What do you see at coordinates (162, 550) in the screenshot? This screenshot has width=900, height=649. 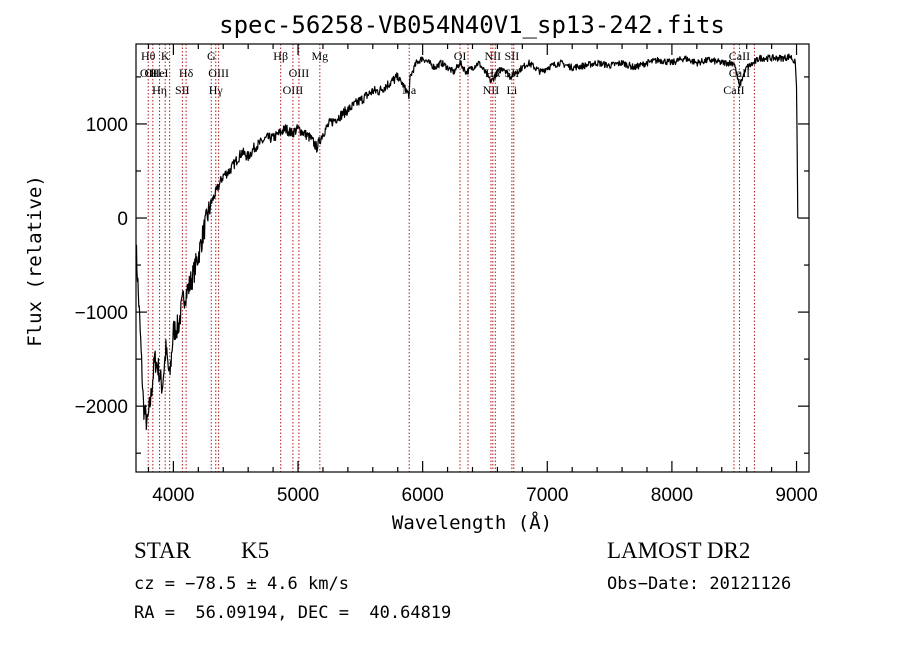 I see `object-class: STAR` at bounding box center [162, 550].